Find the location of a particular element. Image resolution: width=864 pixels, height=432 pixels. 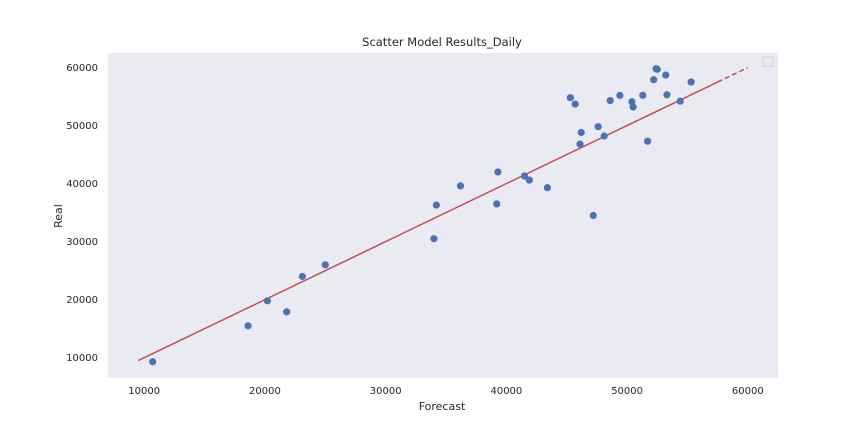

y-axis-label: Real is located at coordinates (58, 216).